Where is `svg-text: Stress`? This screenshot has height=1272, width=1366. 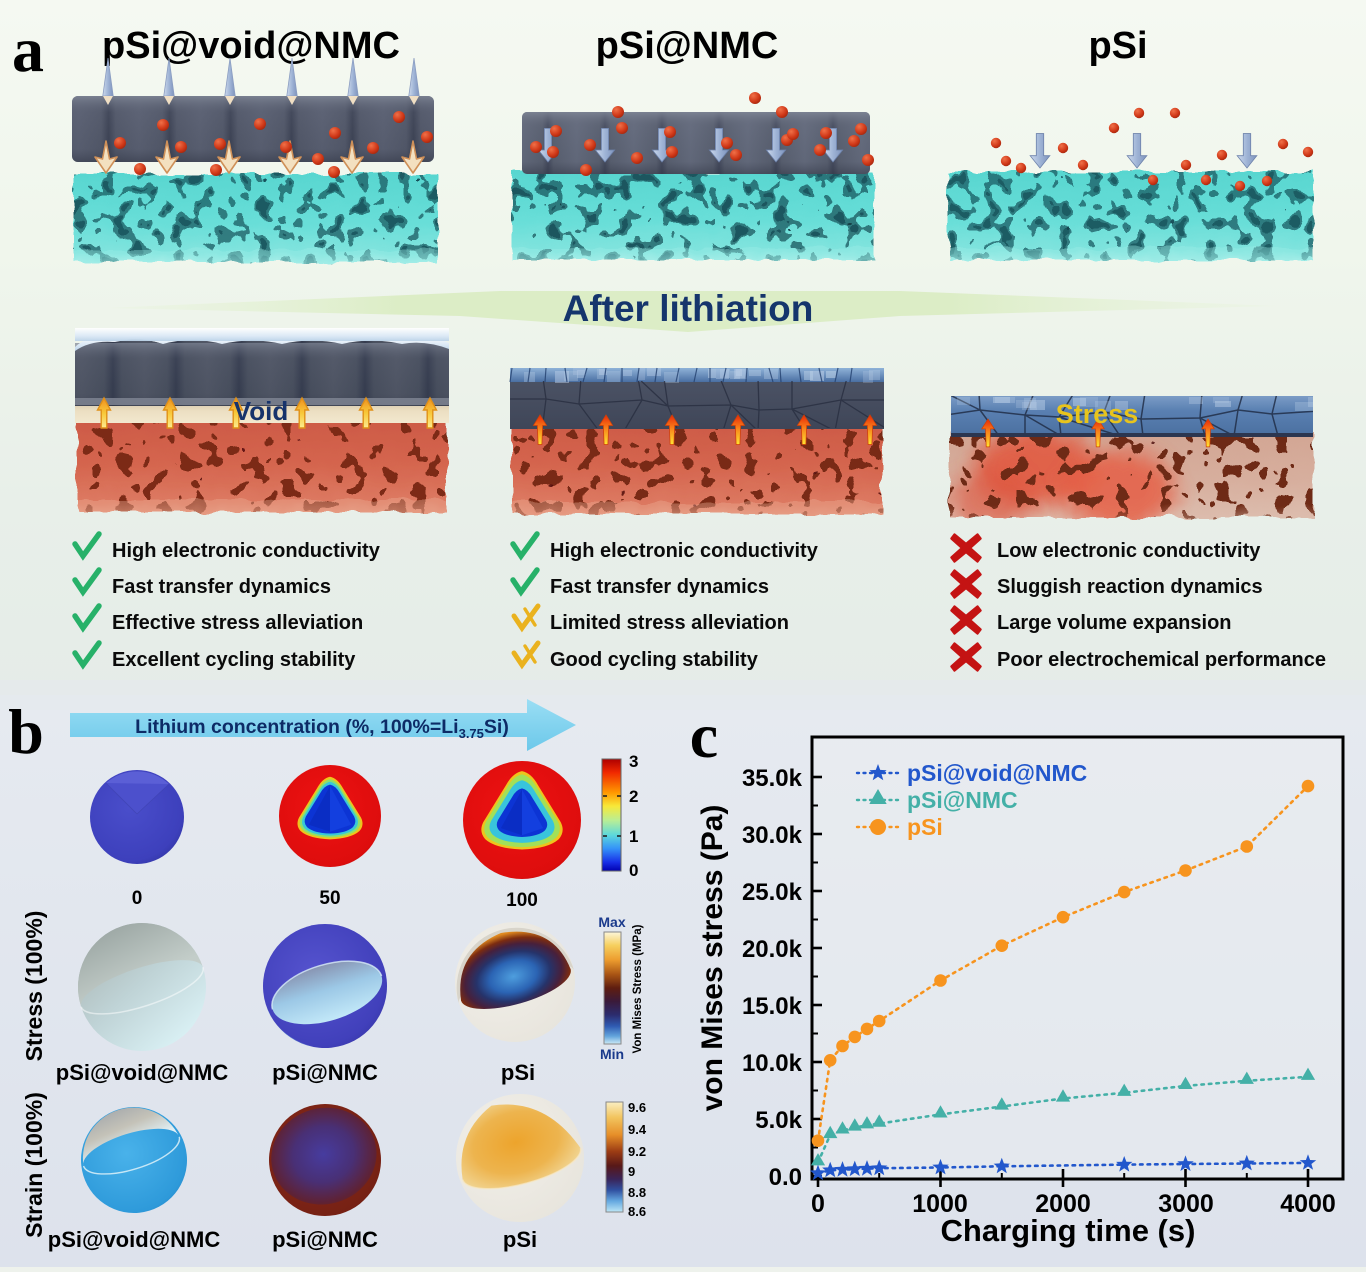
svg-text: Stress is located at coordinates (1097, 414).